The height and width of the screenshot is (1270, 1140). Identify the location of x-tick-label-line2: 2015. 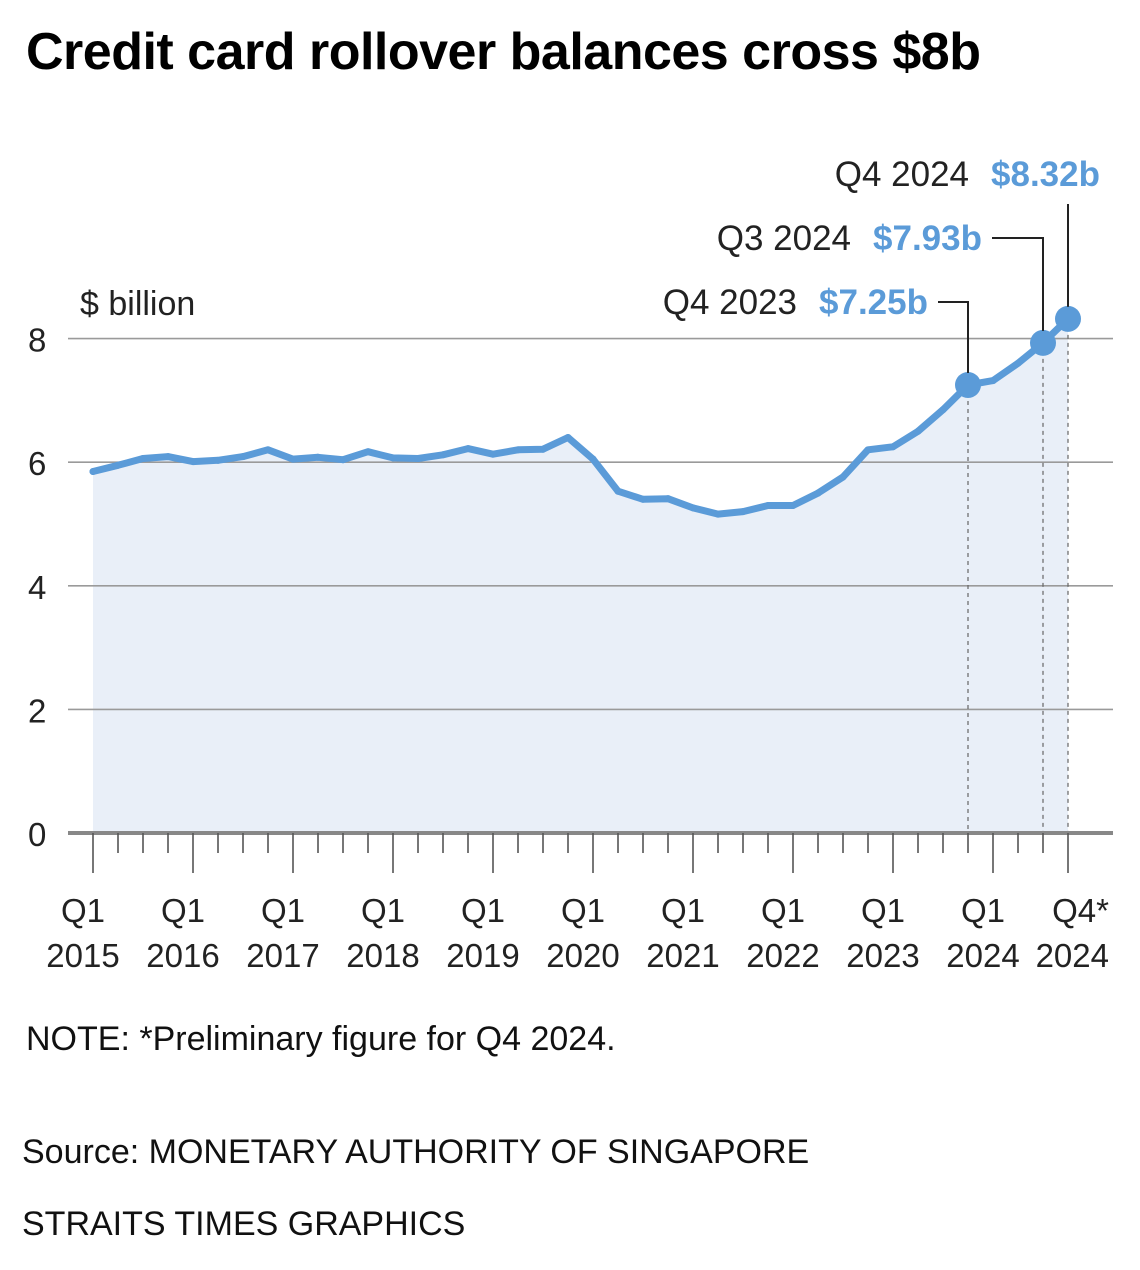
(82, 955).